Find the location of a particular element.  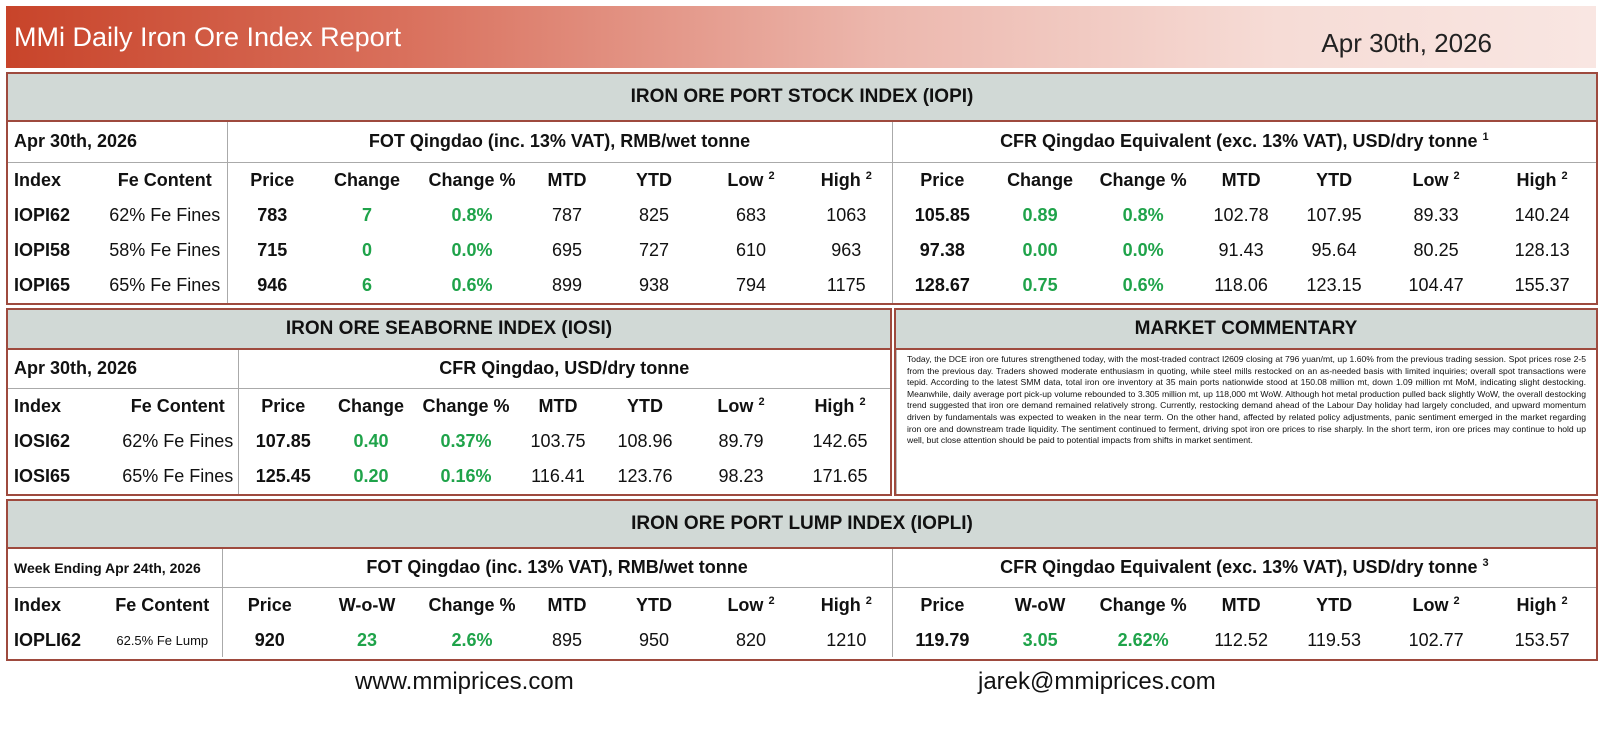

row-index: IOPLI62 is located at coordinates (48, 639).